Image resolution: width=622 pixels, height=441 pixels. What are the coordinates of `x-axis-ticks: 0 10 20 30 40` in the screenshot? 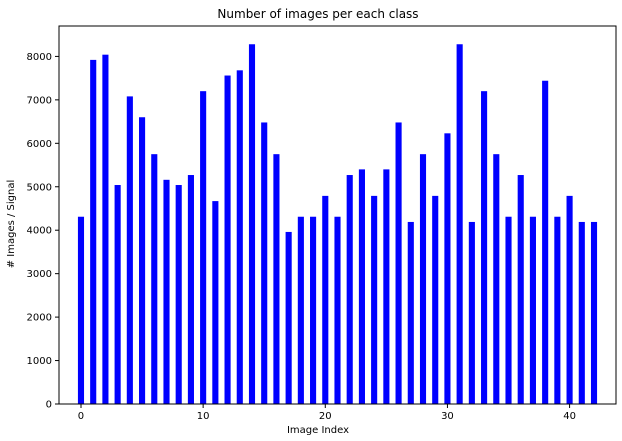 It's located at (327, 413).